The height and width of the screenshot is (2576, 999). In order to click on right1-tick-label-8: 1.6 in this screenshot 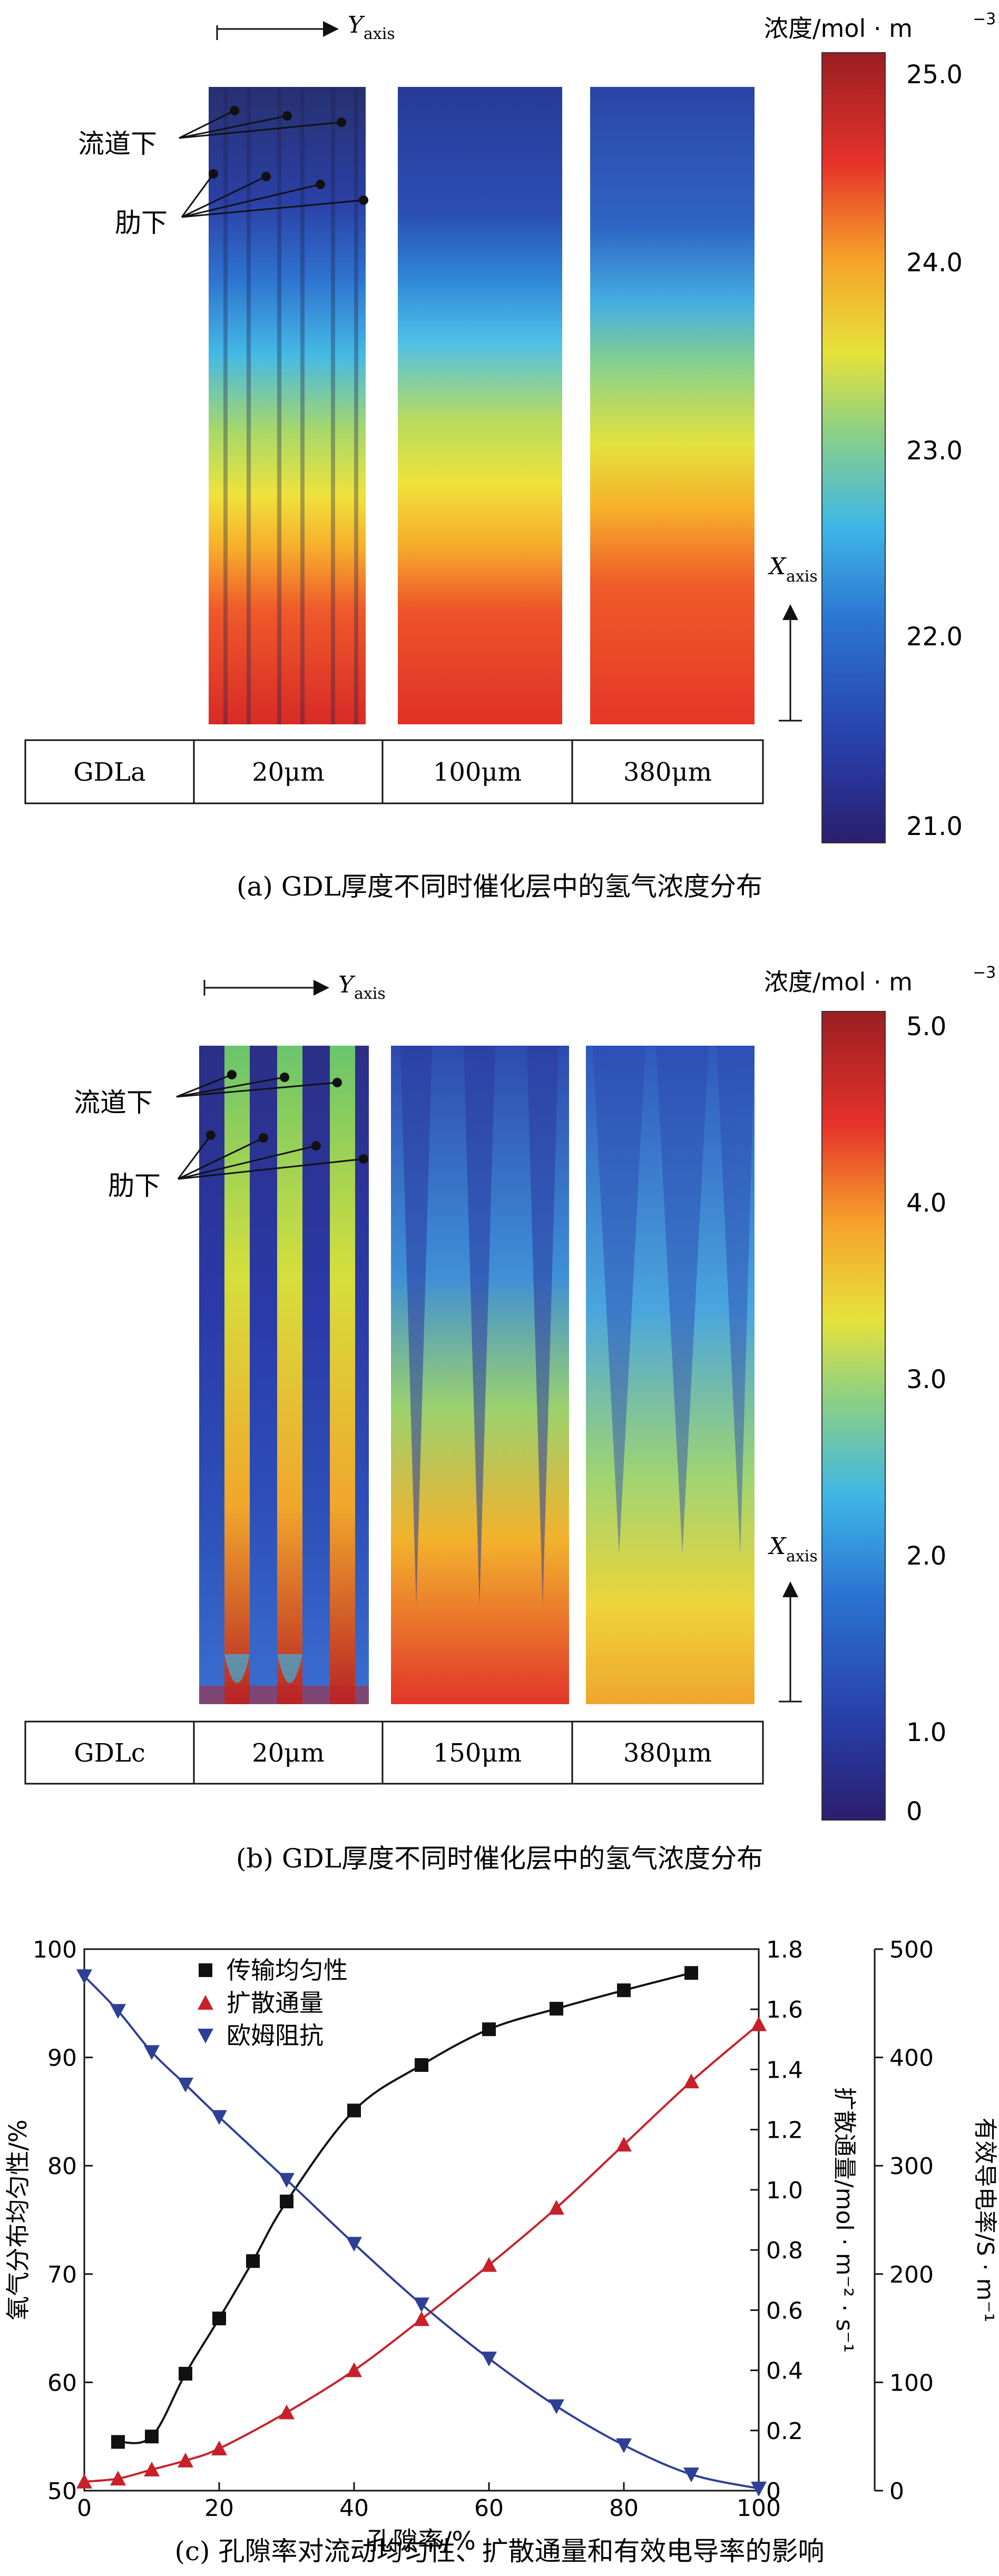, I will do `click(785, 2010)`.